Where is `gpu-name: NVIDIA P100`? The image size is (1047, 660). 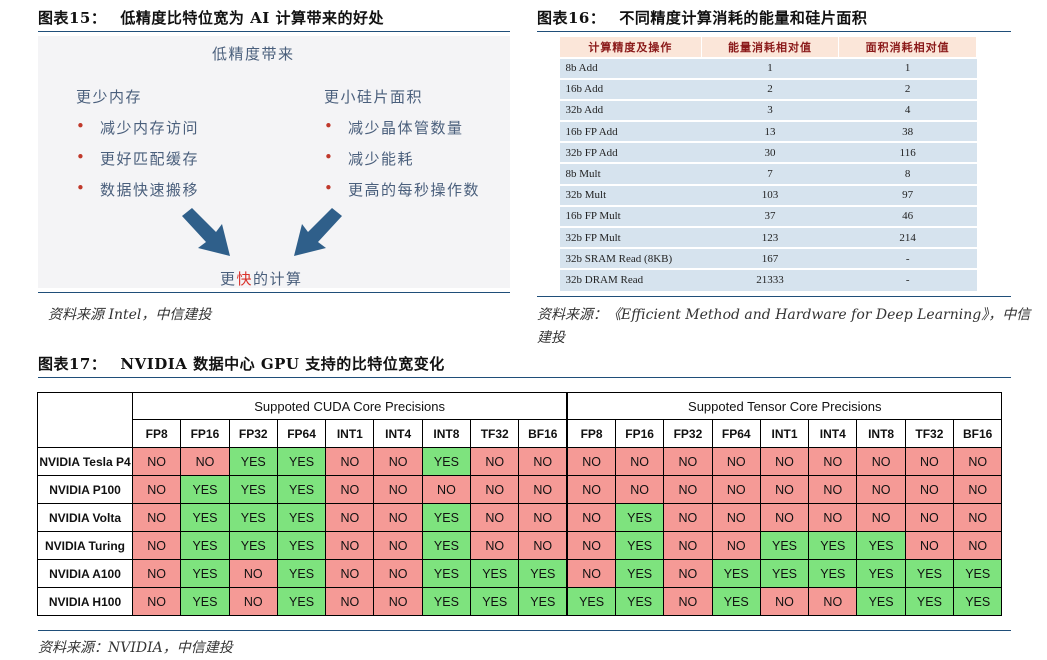 gpu-name: NVIDIA P100 is located at coordinates (85, 489).